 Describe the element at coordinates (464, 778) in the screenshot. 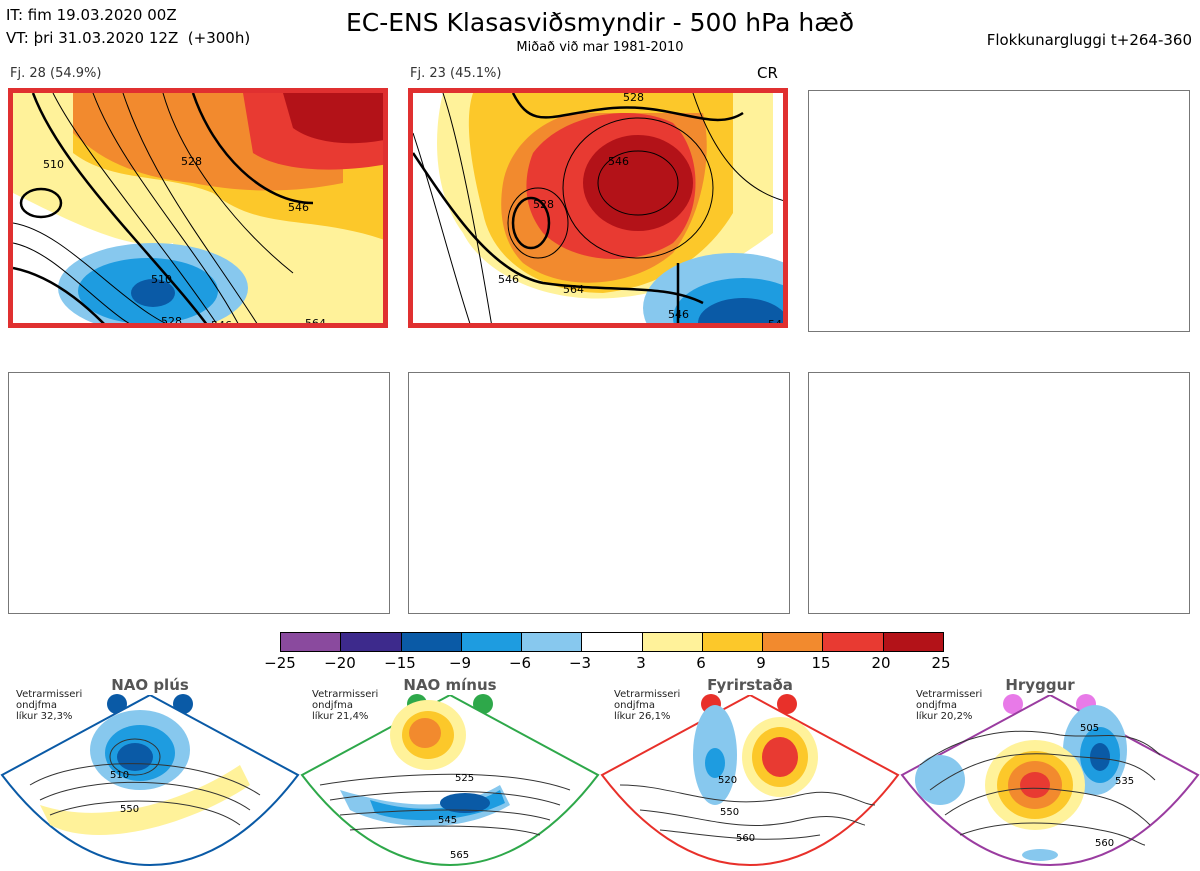

I see `regime-2-contour-label: 525` at that location.